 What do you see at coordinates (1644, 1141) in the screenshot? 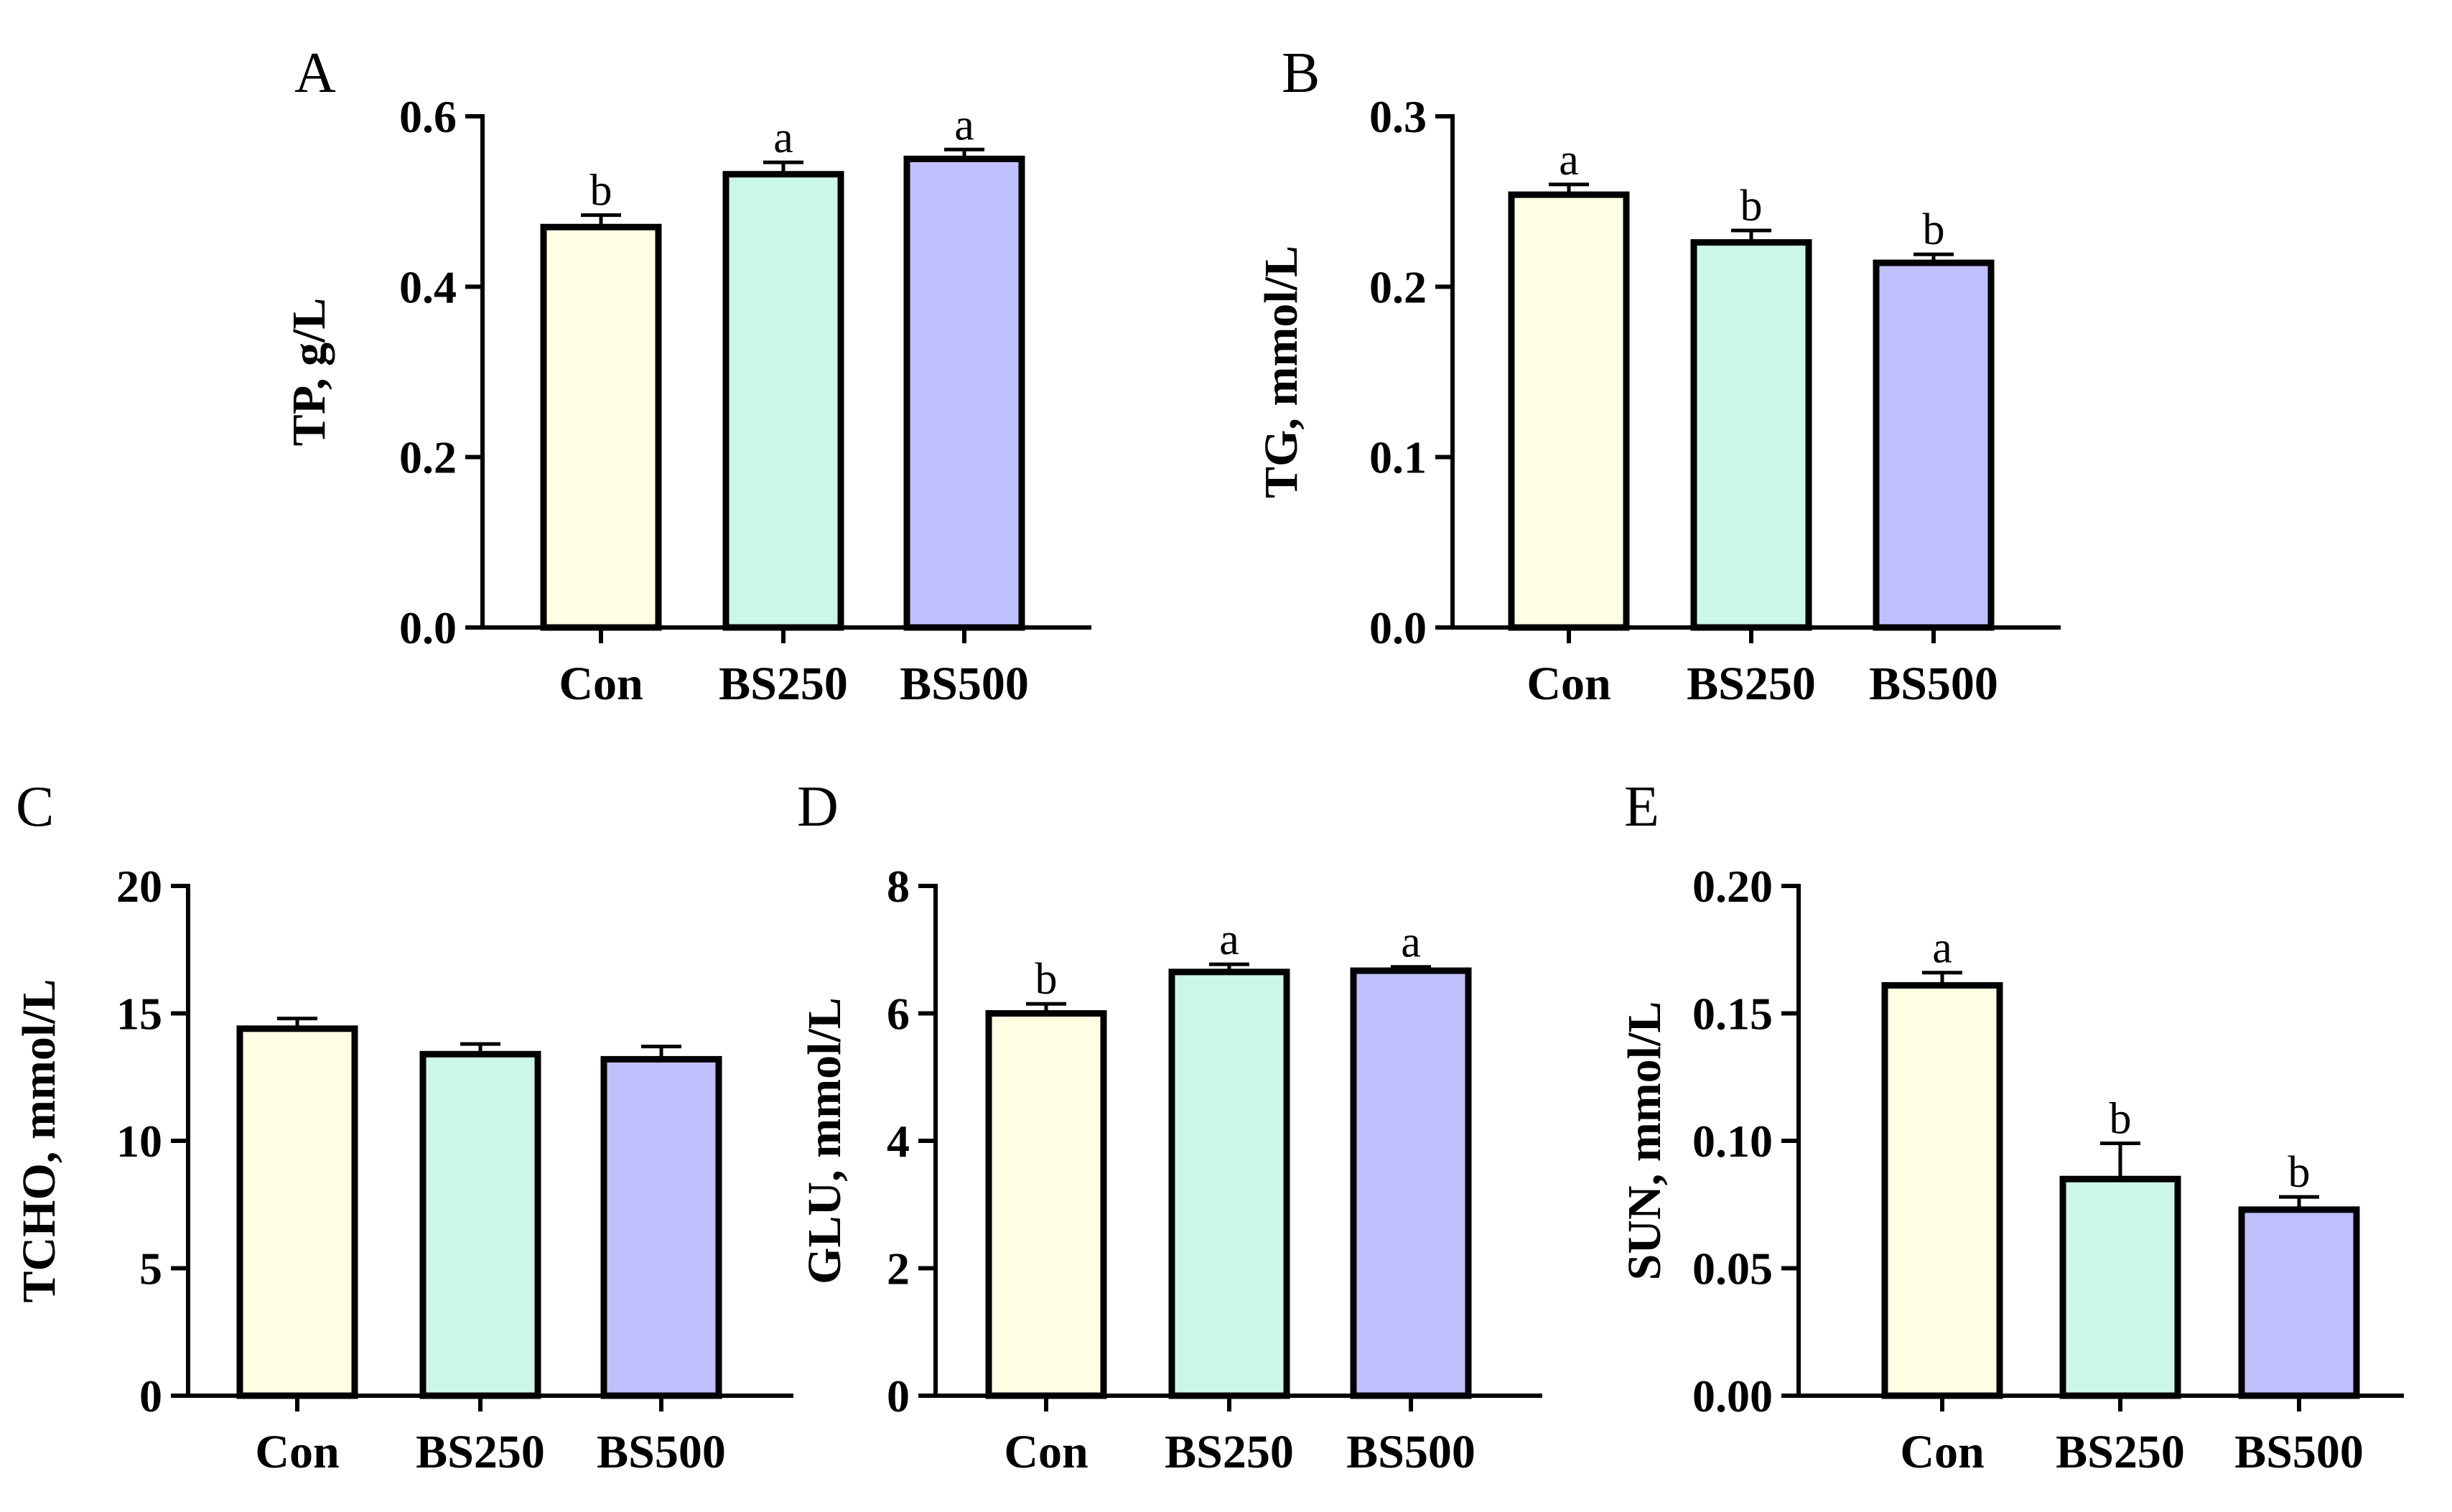
I see `y-axis-title: SUN, mmol/L` at bounding box center [1644, 1141].